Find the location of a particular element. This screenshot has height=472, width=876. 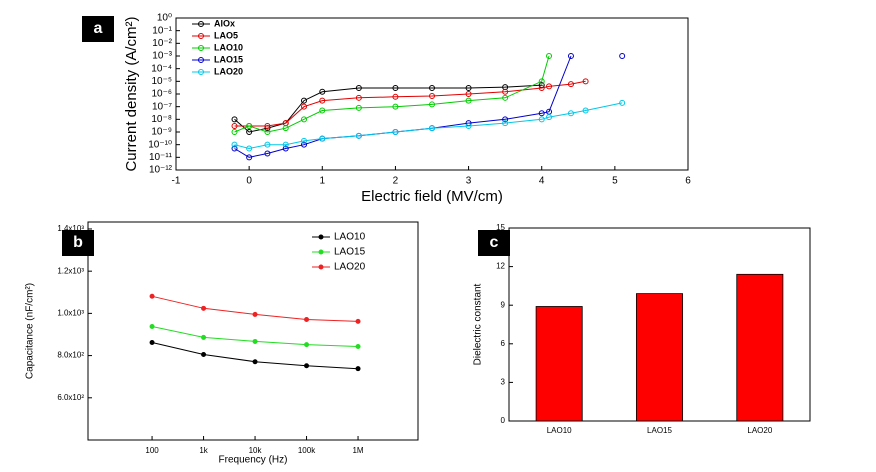

x-tick-label: LAO10 is located at coordinates (559, 430).